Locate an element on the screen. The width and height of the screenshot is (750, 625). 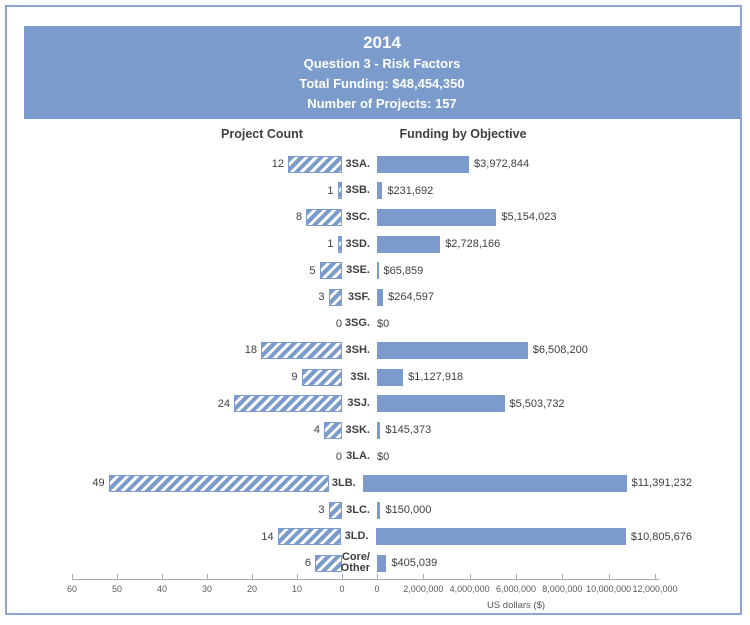
count-label: 49 is located at coordinates (98, 483).